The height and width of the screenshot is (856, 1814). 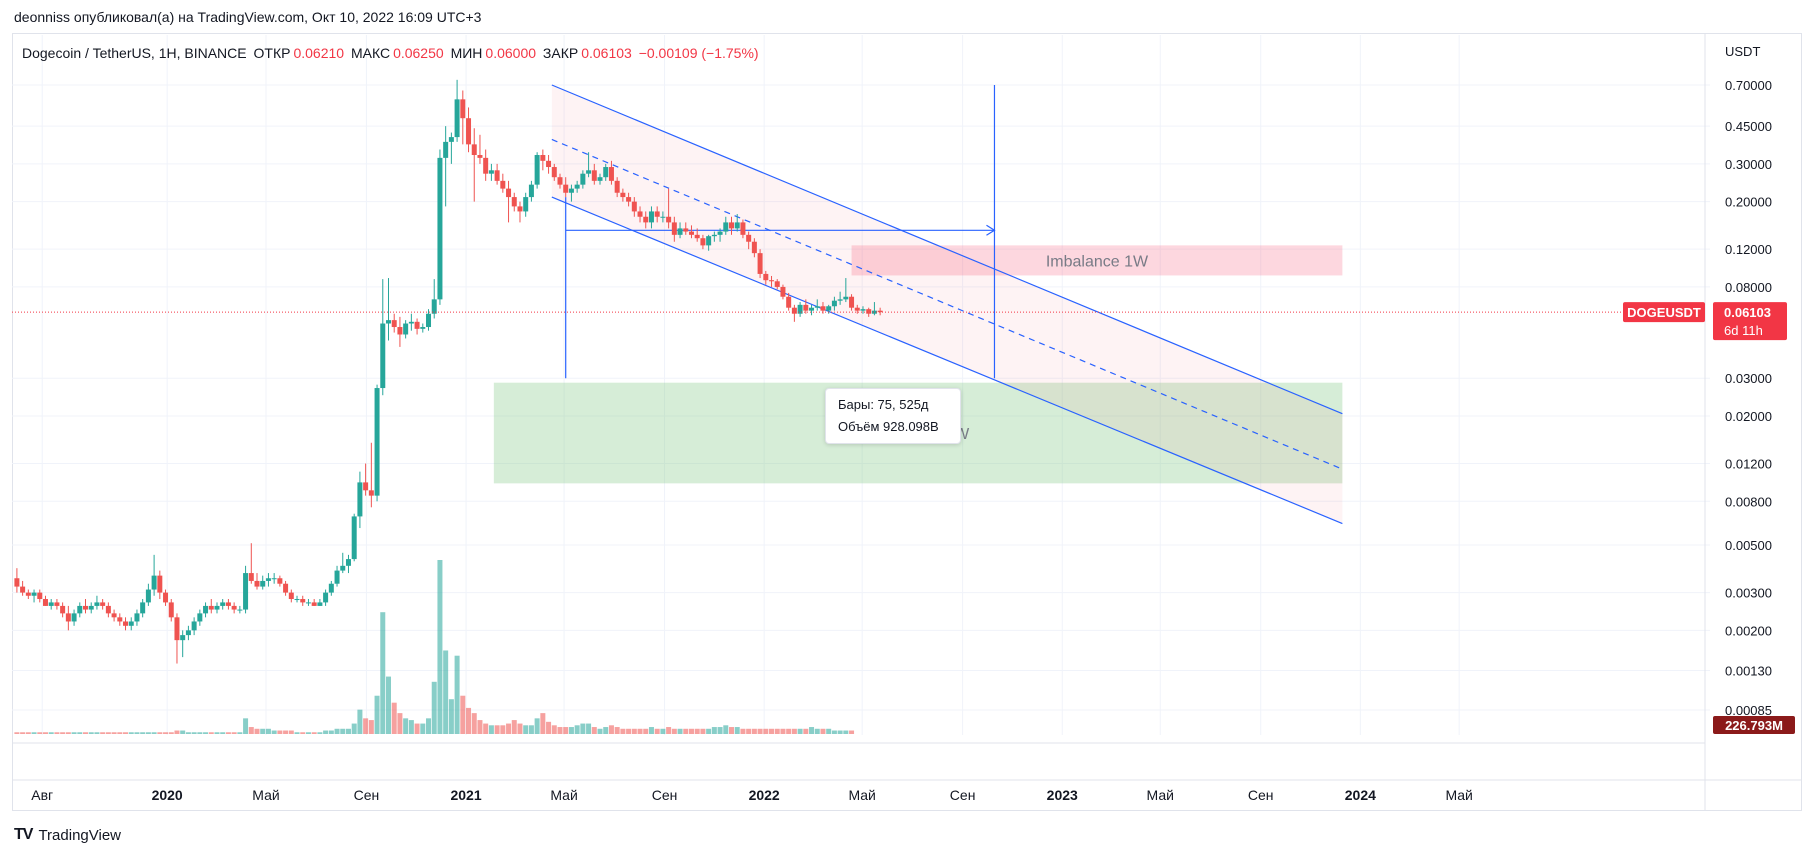 I want to click on time-tick-label: 2023, so click(x=1062, y=795).